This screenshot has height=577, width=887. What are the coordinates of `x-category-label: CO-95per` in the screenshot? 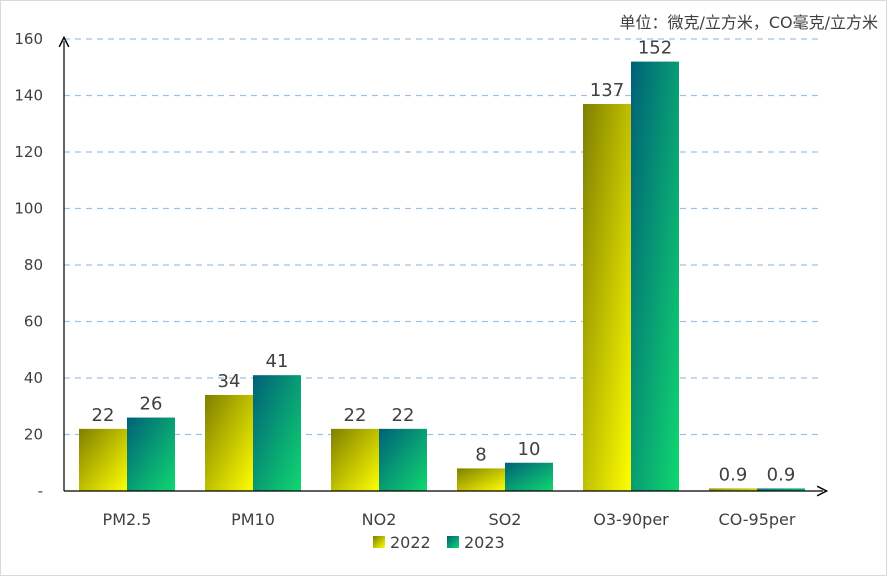 It's located at (757, 519).